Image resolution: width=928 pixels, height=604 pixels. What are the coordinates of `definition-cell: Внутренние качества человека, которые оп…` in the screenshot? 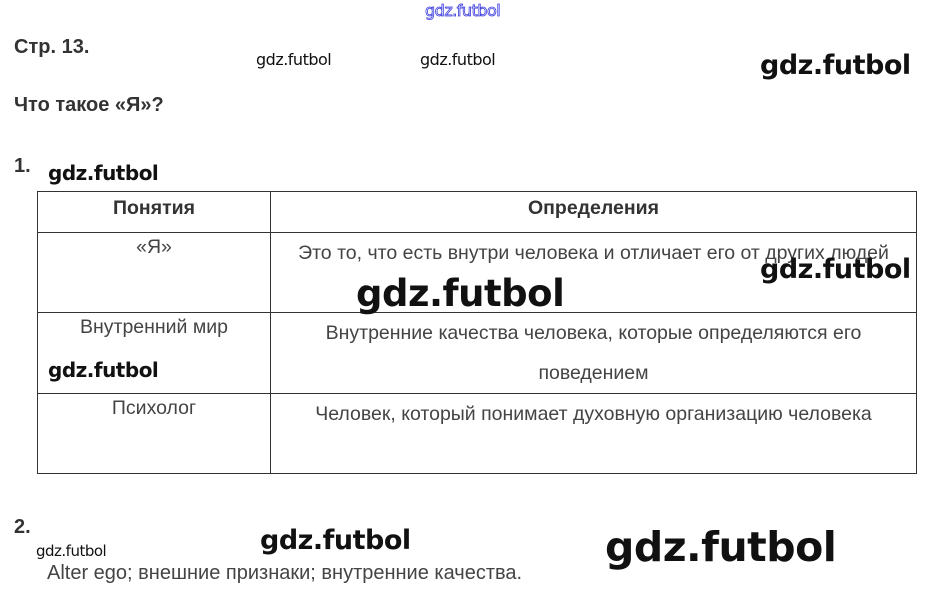 It's located at (593, 353).